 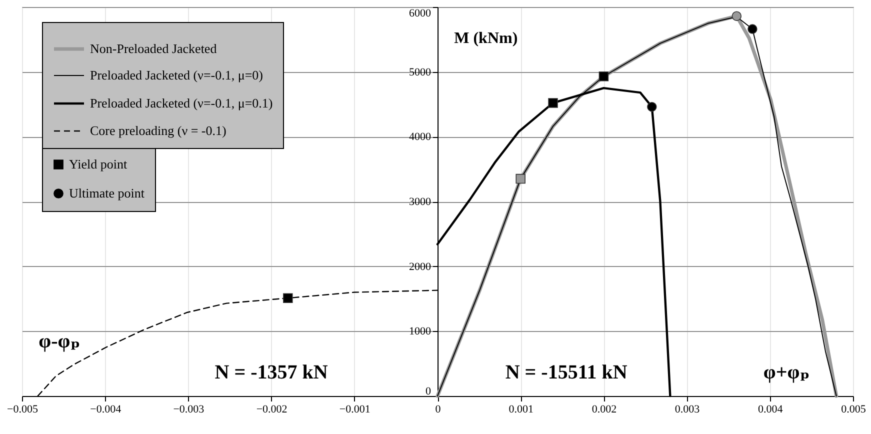 I want to click on y-tick-label: 2000, so click(x=420, y=266).